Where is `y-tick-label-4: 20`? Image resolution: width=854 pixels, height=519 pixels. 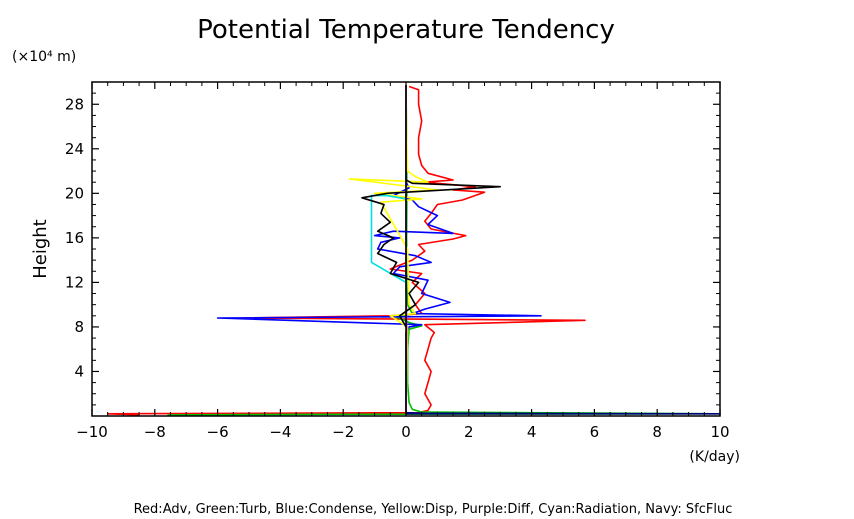
y-tick-label-4: 20 is located at coordinates (74, 193).